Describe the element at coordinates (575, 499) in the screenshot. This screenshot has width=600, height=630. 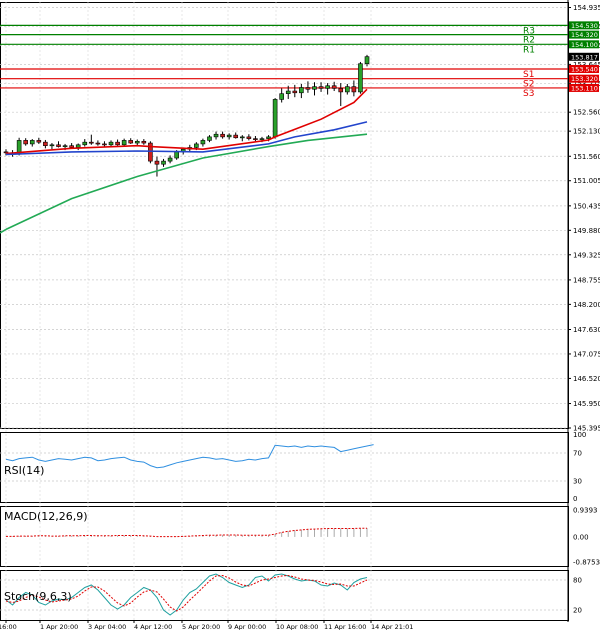
I see `rsi-tick-label: 0` at that location.